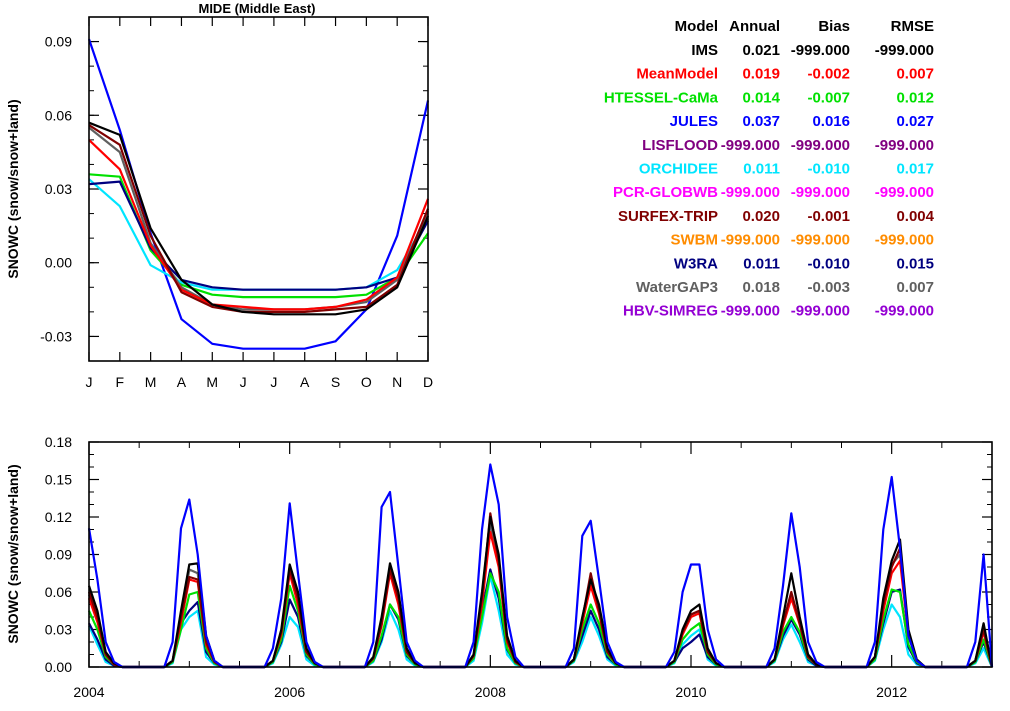 The width and height of the screenshot is (1010, 711). I want to click on stats-cell-hbv-simreg-annual: -999.000, so click(750, 311).